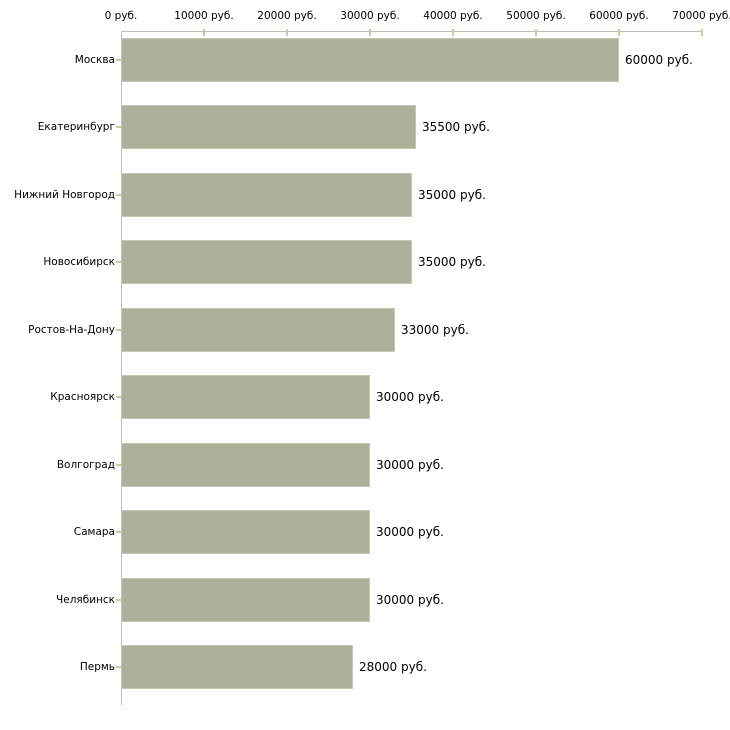  Describe the element at coordinates (701, 16) in the screenshot. I see `x-axis-tick-label: 70000 руб.` at that location.